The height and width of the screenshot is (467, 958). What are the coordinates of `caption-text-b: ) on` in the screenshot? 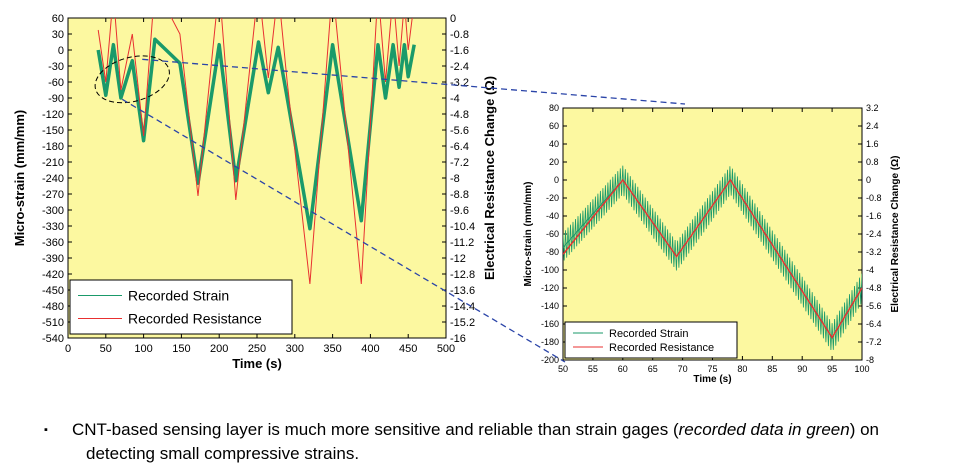 It's located at (864, 429).